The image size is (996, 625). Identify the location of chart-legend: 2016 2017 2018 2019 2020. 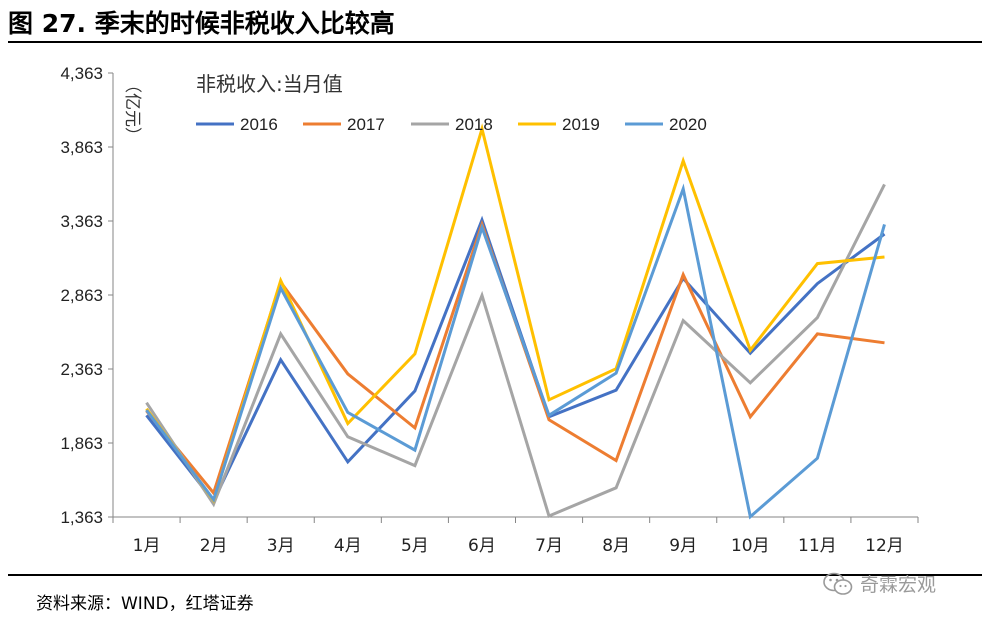
(451, 124).